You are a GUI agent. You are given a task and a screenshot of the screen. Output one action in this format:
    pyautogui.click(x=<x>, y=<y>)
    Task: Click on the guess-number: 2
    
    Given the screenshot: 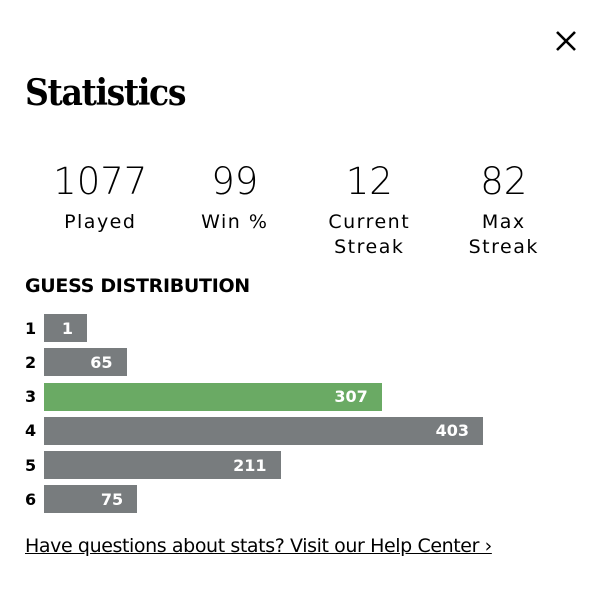 What is the action you would take?
    pyautogui.click(x=31, y=362)
    